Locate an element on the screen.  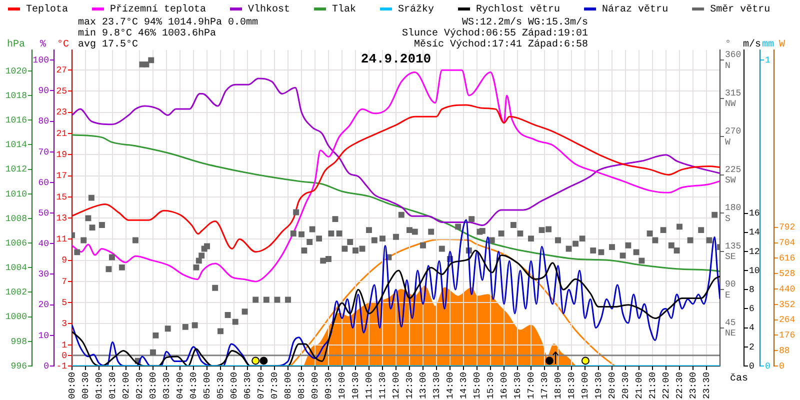
x-tick-label: 17:30 is located at coordinates (545, 386).